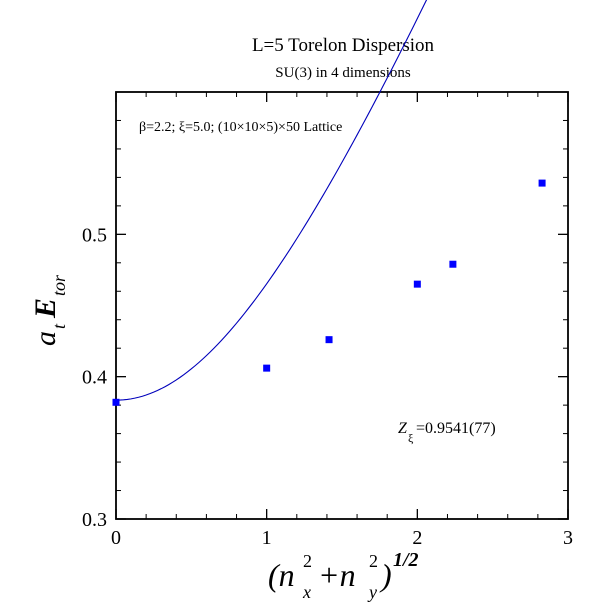  I want to click on z-subscript: ξ, so click(411, 438).